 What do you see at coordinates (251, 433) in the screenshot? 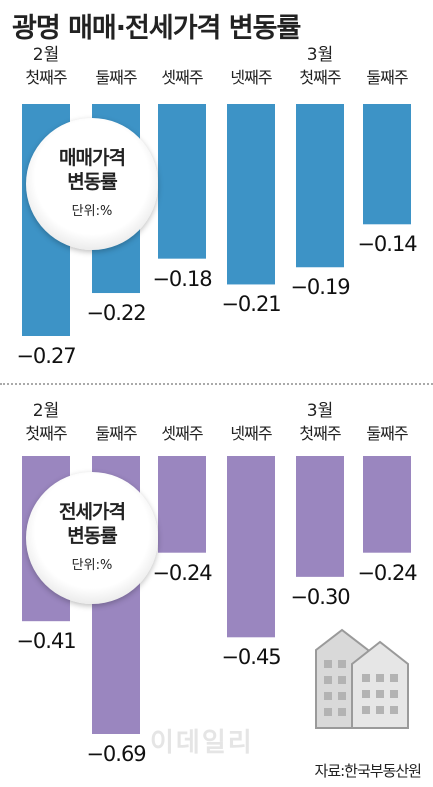
I see `jeonse-week-label: 넷째주` at bounding box center [251, 433].